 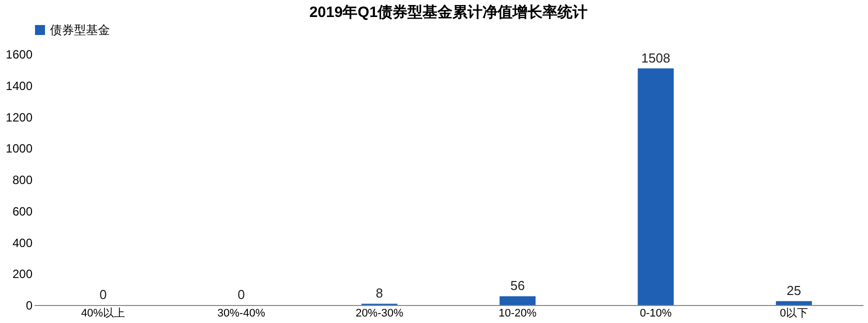 I want to click on x-tick-label: 40%以上, so click(x=103, y=313).